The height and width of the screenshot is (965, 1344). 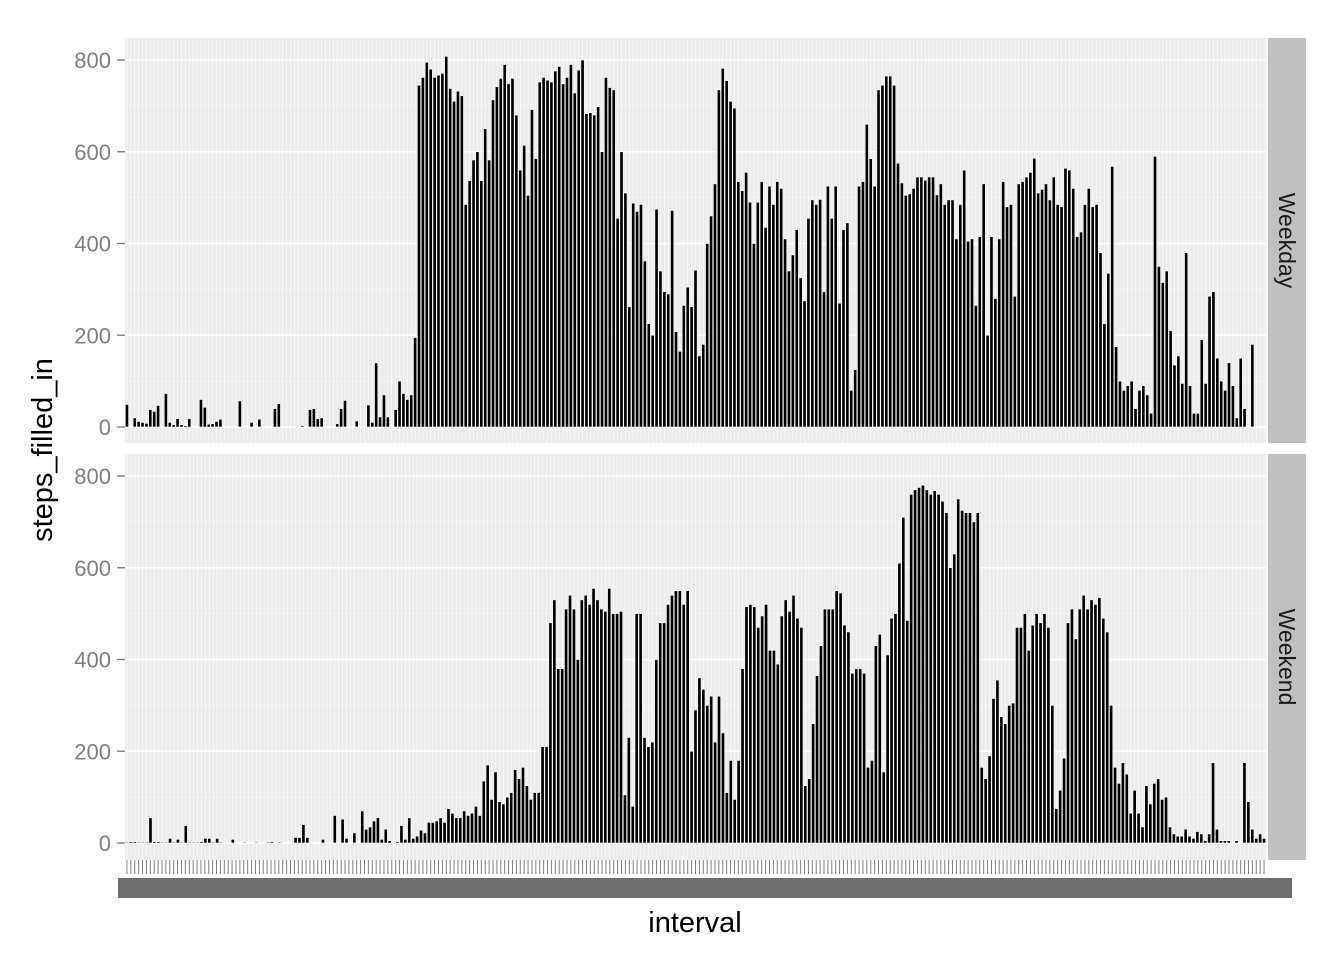 I want to click on facet-strip-label: Weekend, so click(x=1287, y=657).